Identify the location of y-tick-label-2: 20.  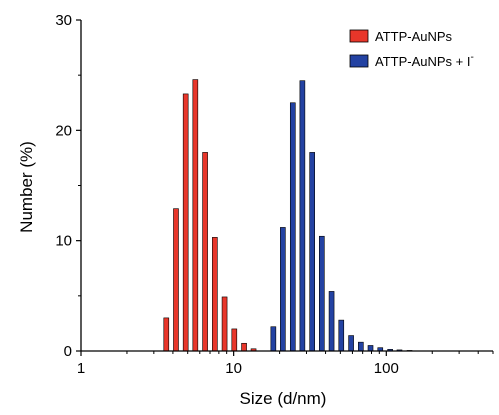
(63, 130).